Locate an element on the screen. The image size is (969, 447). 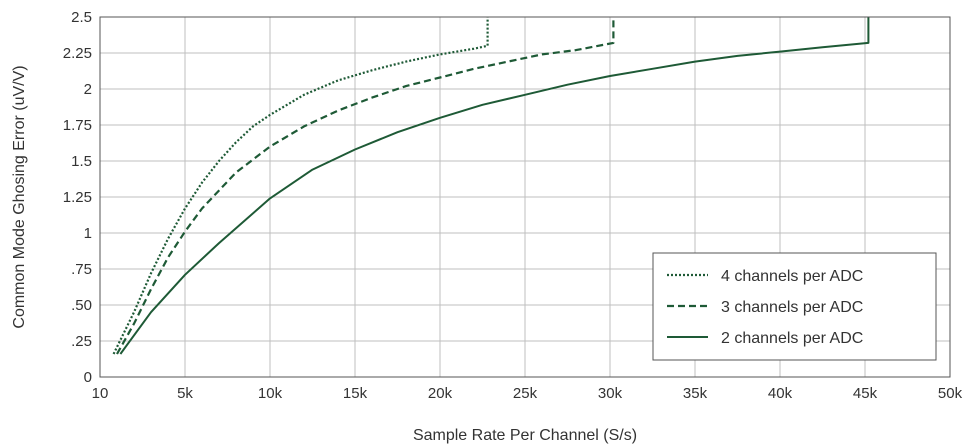
y-tick-label: 1.25 is located at coordinates (77, 197).